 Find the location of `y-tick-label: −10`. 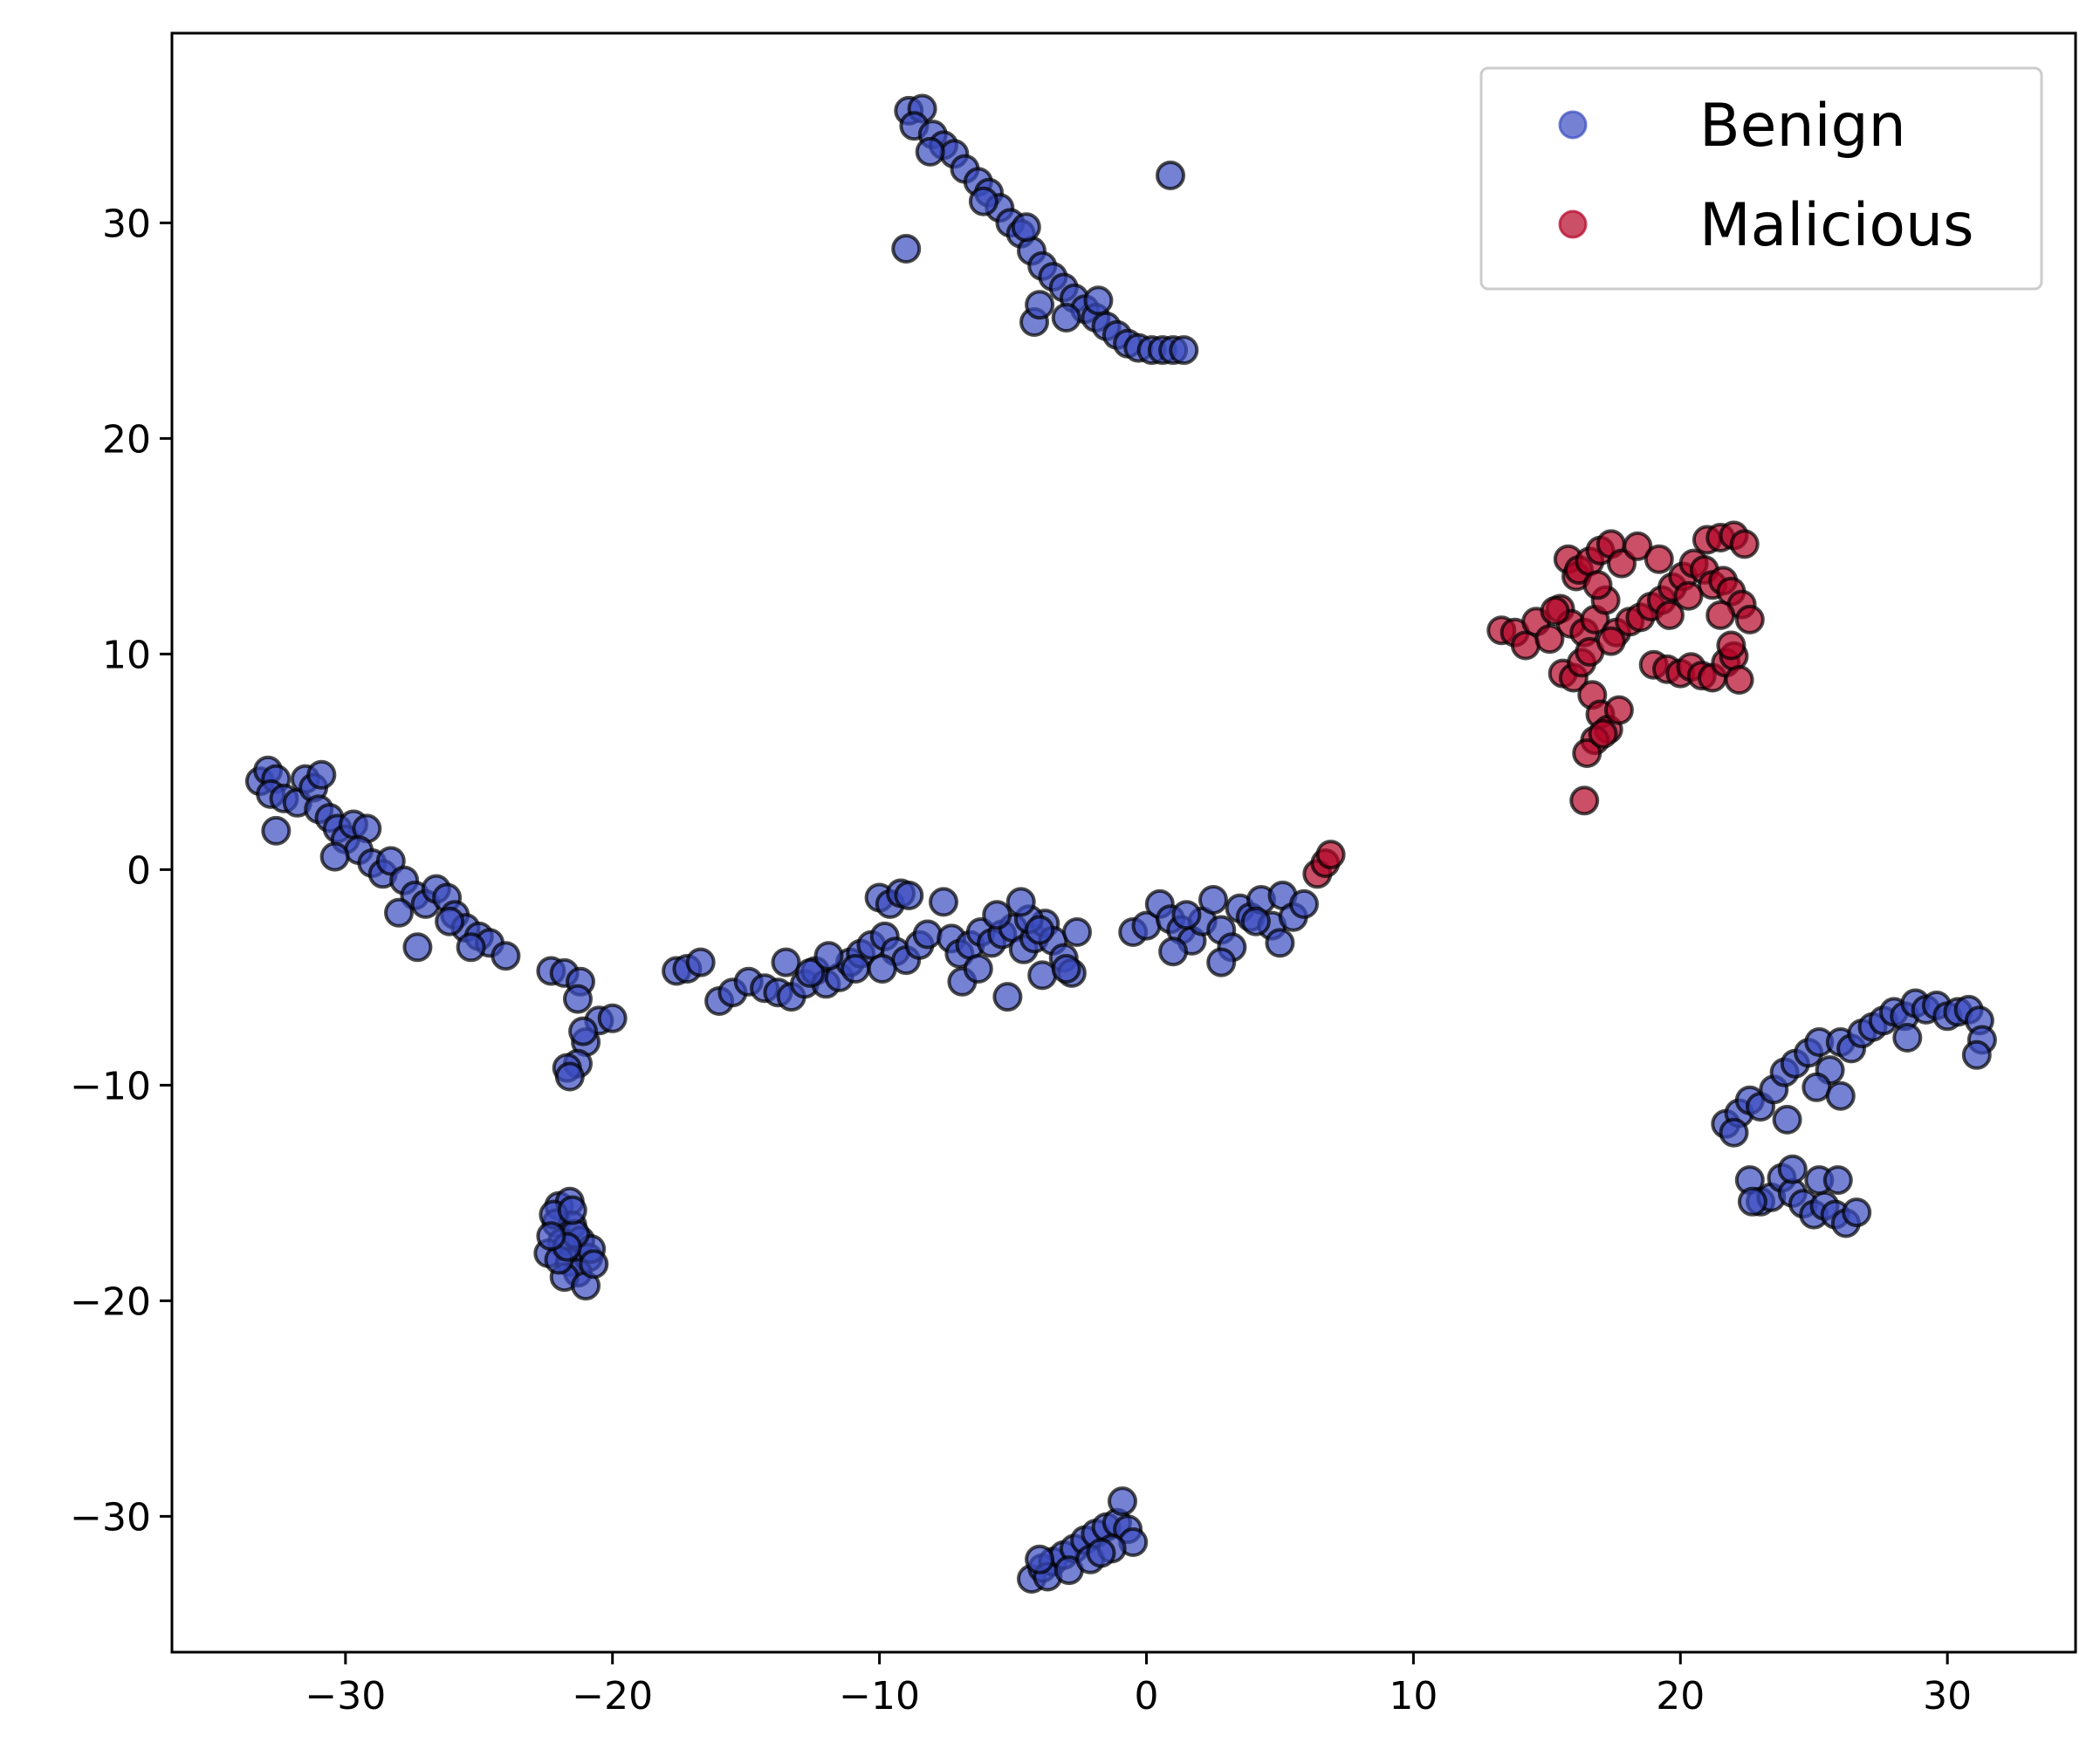

y-tick-label: −10 is located at coordinates (110, 1086).